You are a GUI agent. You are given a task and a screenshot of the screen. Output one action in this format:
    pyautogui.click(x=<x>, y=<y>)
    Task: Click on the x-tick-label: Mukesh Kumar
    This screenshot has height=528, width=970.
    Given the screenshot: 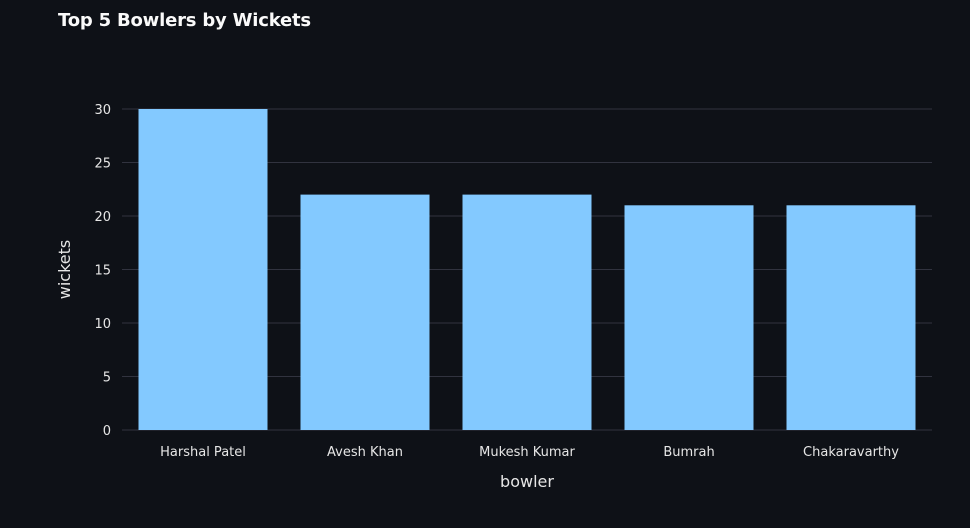 What is the action you would take?
    pyautogui.click(x=527, y=452)
    